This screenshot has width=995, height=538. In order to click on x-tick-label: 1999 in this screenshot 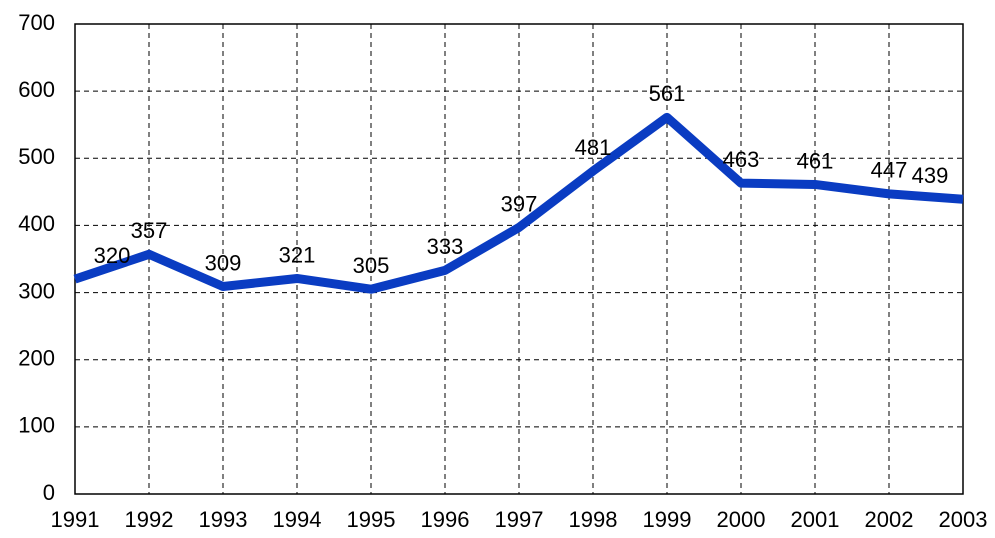, I will do `click(667, 519)`.